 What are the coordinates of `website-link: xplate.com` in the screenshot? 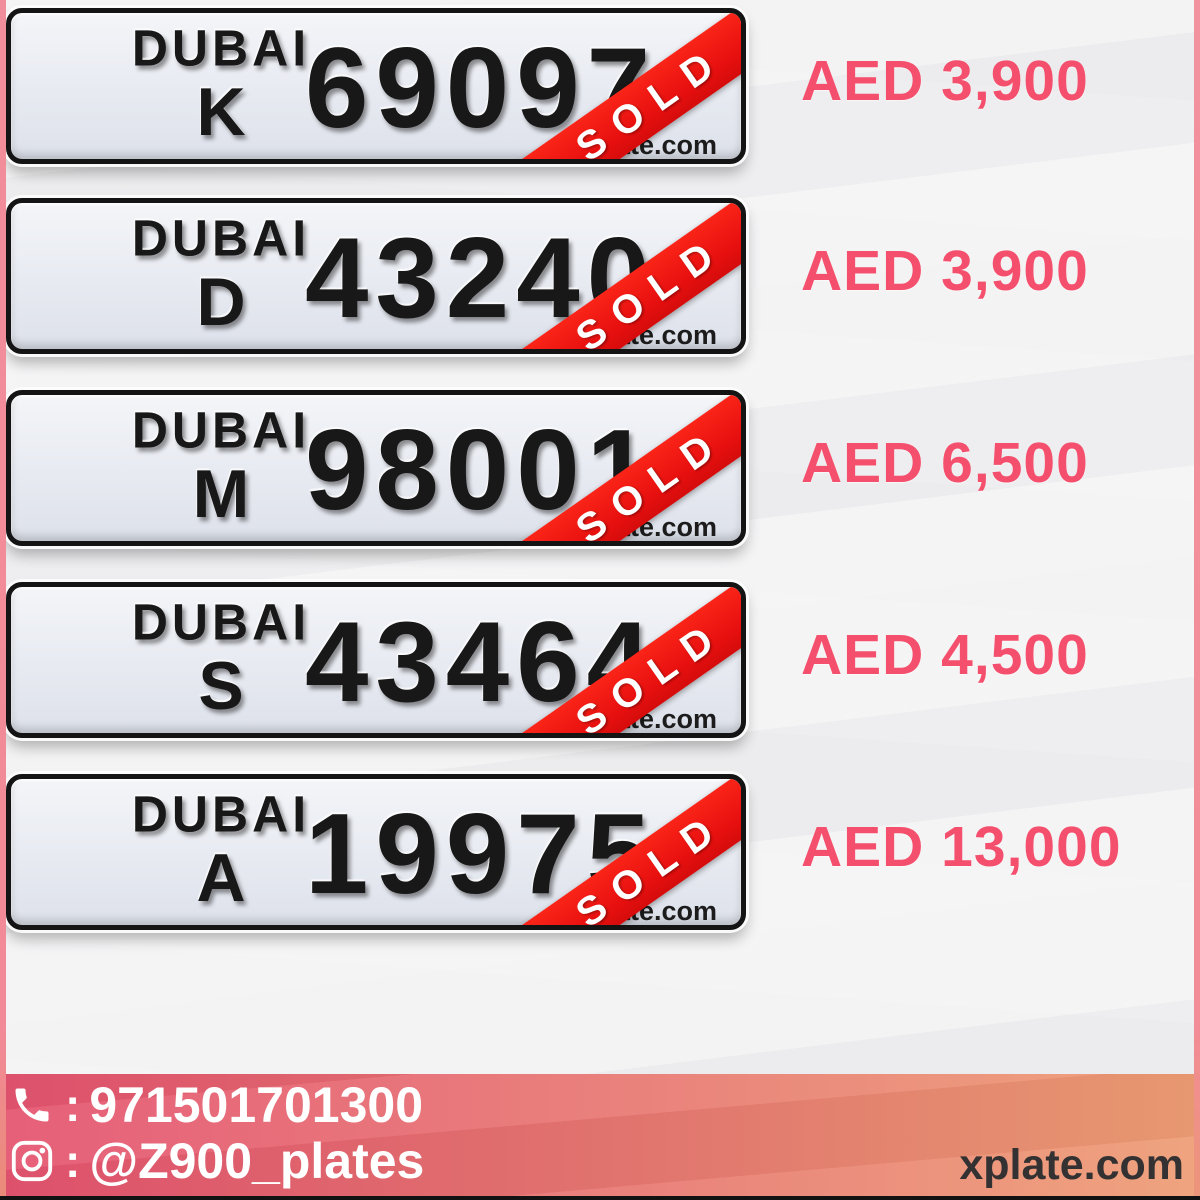 It's located at (1071, 1165).